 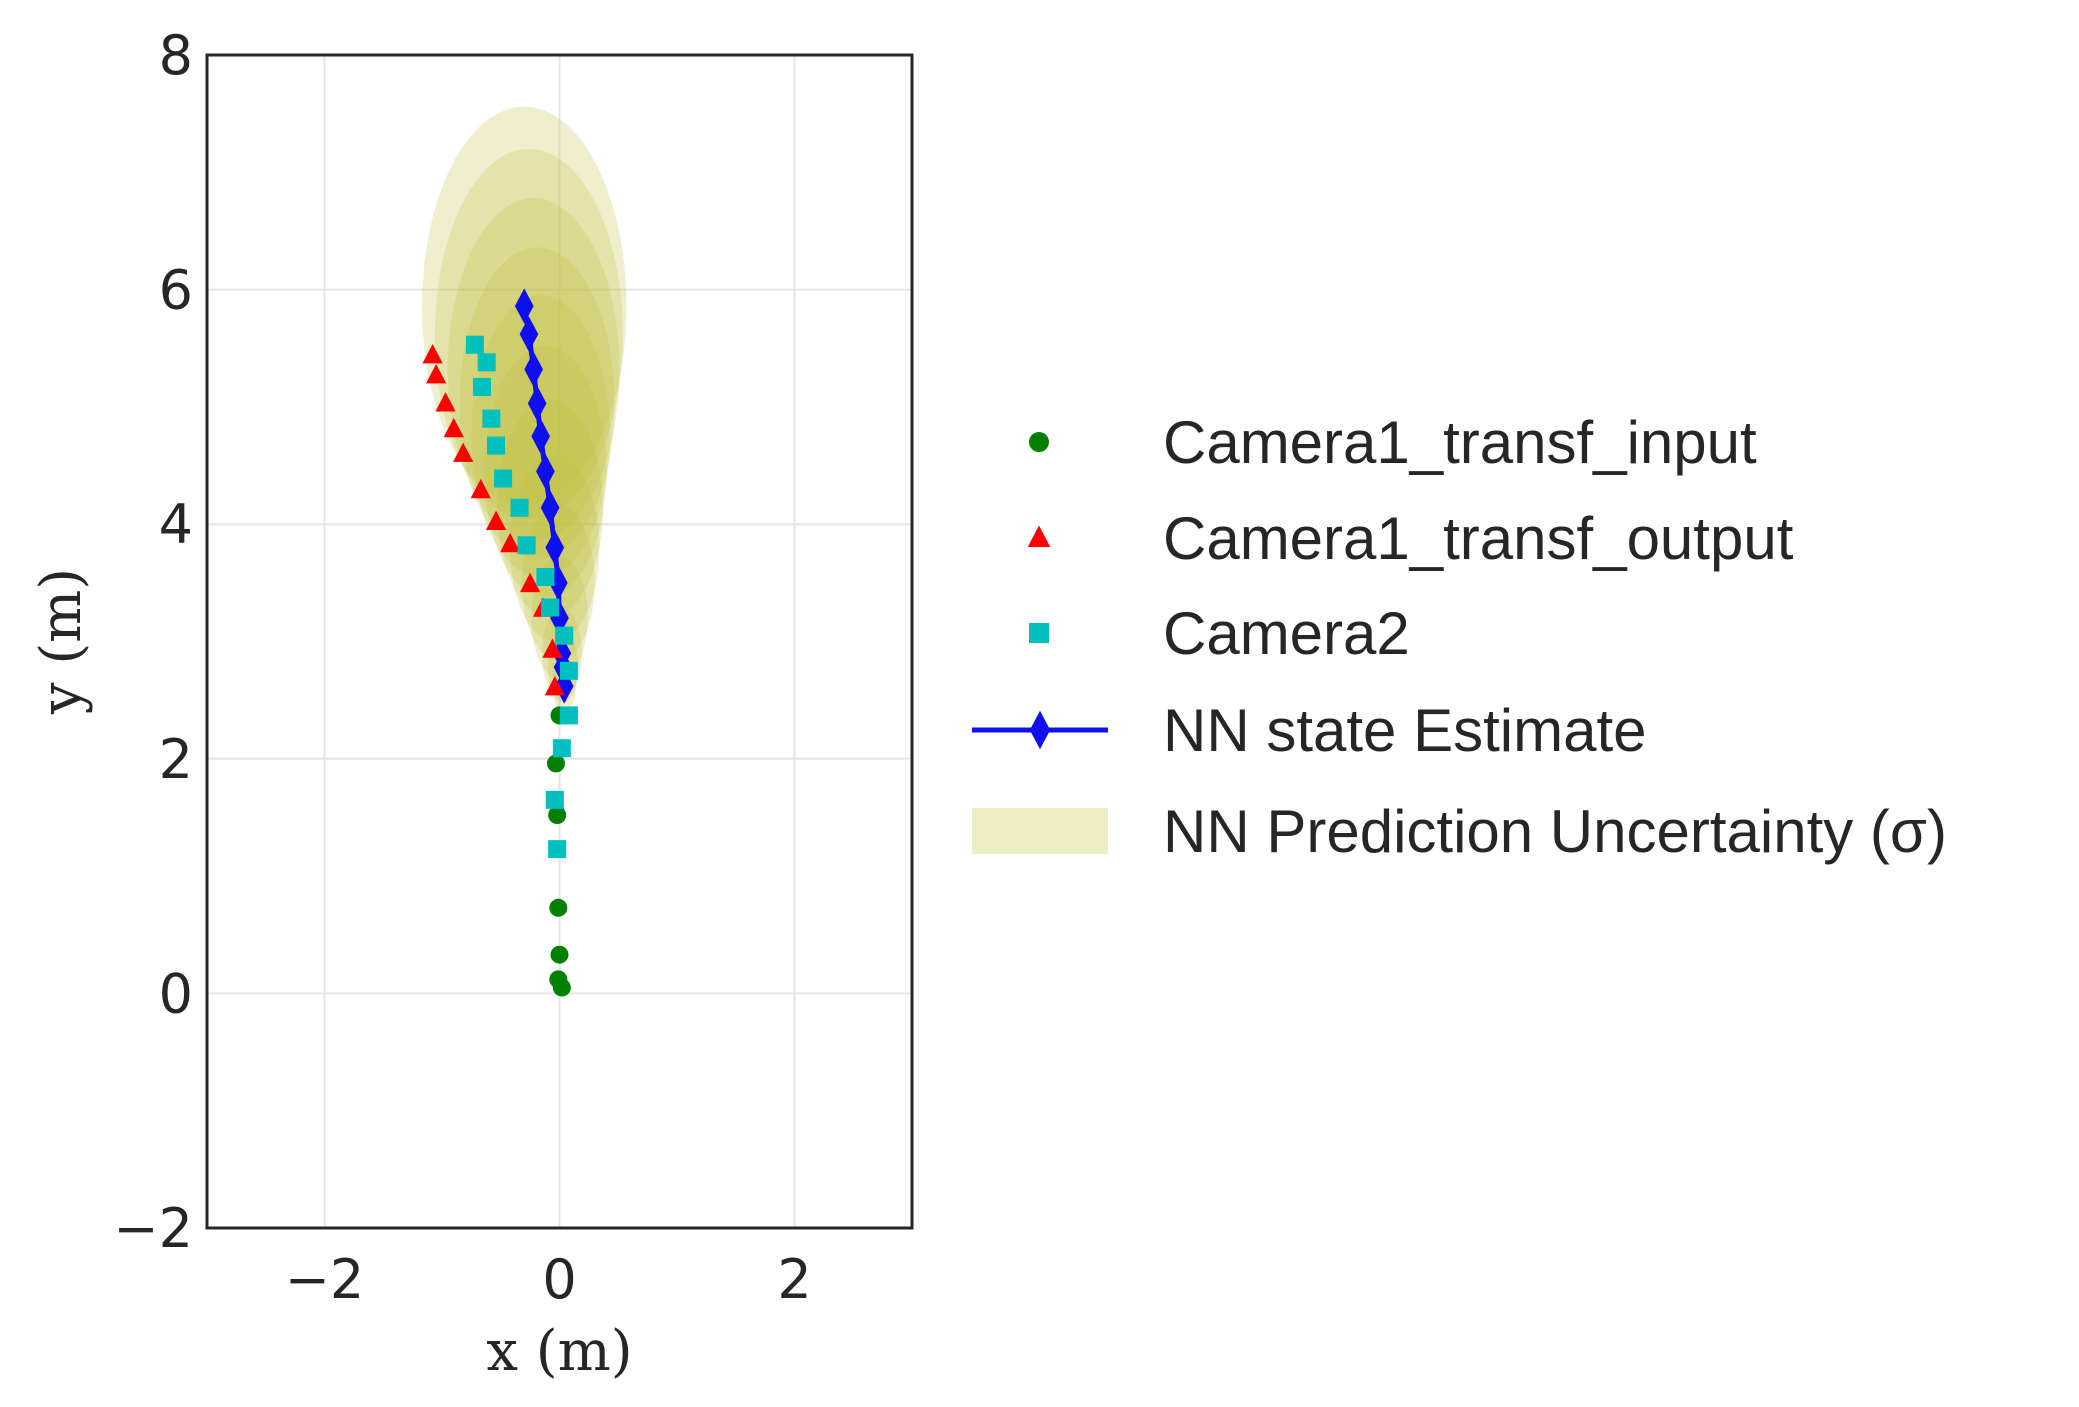 I want to click on legend-label: Camera2, so click(x=1286, y=633).